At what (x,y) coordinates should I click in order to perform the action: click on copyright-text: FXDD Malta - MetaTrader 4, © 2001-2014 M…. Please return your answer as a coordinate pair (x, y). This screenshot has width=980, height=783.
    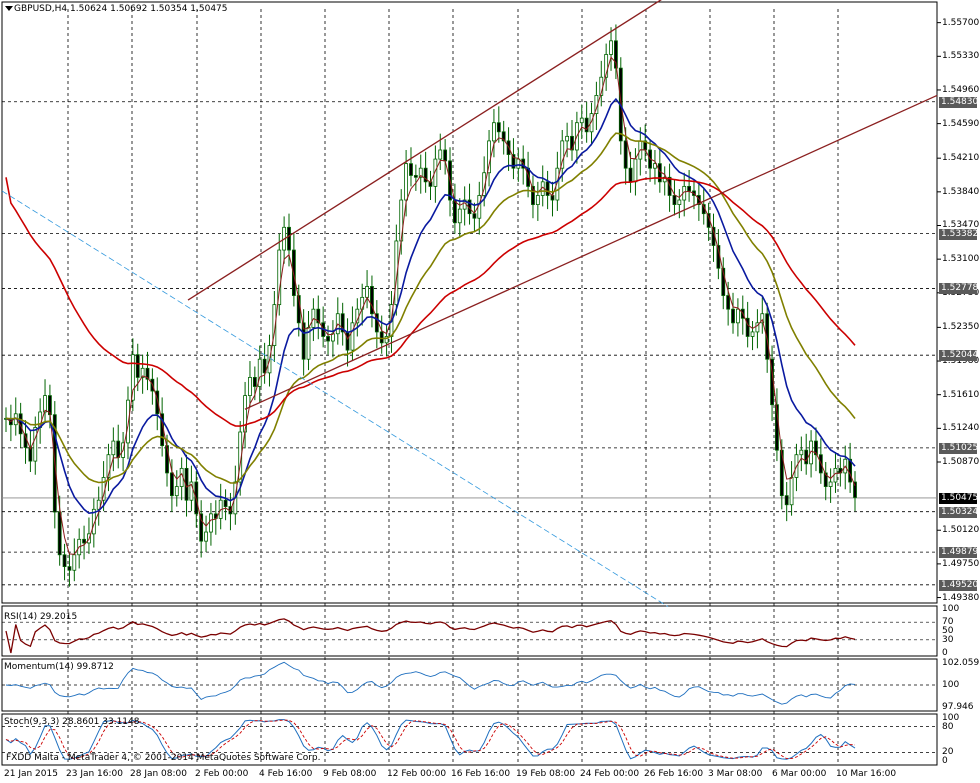
    Looking at the image, I should click on (163, 758).